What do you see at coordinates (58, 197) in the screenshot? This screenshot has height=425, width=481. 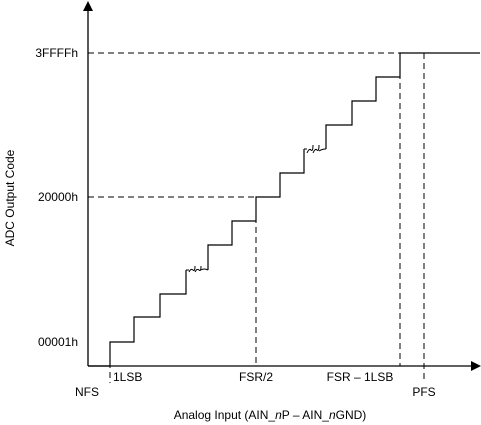 I see `y-tick-20000h: 20000h` at bounding box center [58, 197].